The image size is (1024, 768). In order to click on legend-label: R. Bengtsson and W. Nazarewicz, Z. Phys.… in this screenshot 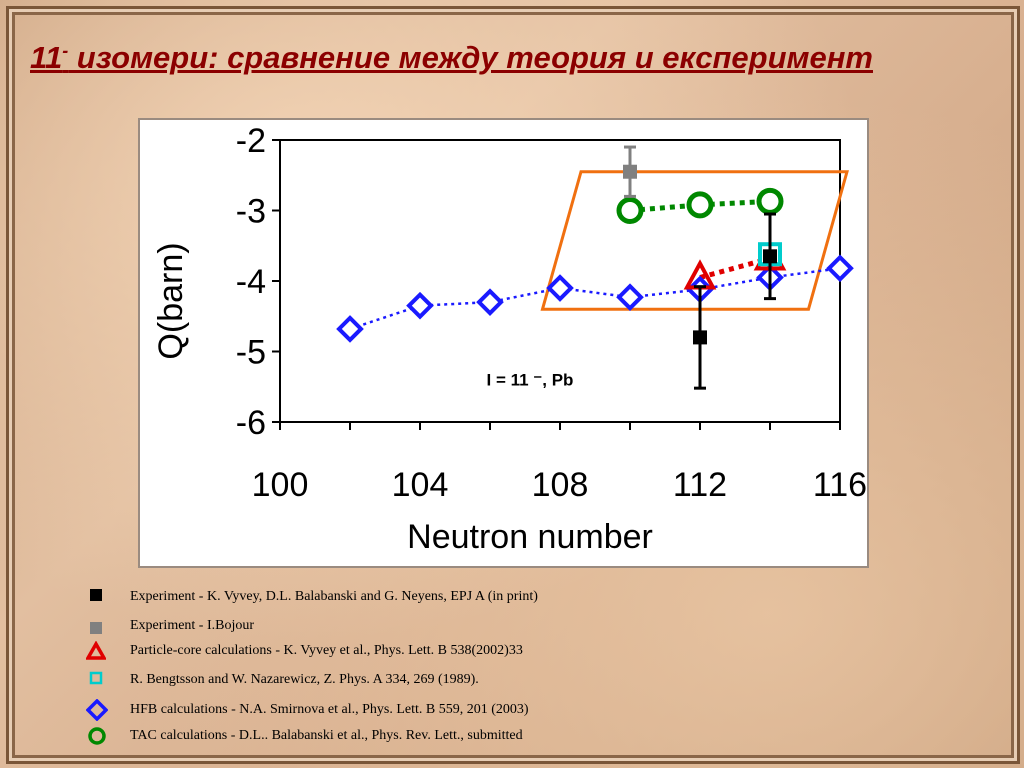, I will do `click(304, 679)`.